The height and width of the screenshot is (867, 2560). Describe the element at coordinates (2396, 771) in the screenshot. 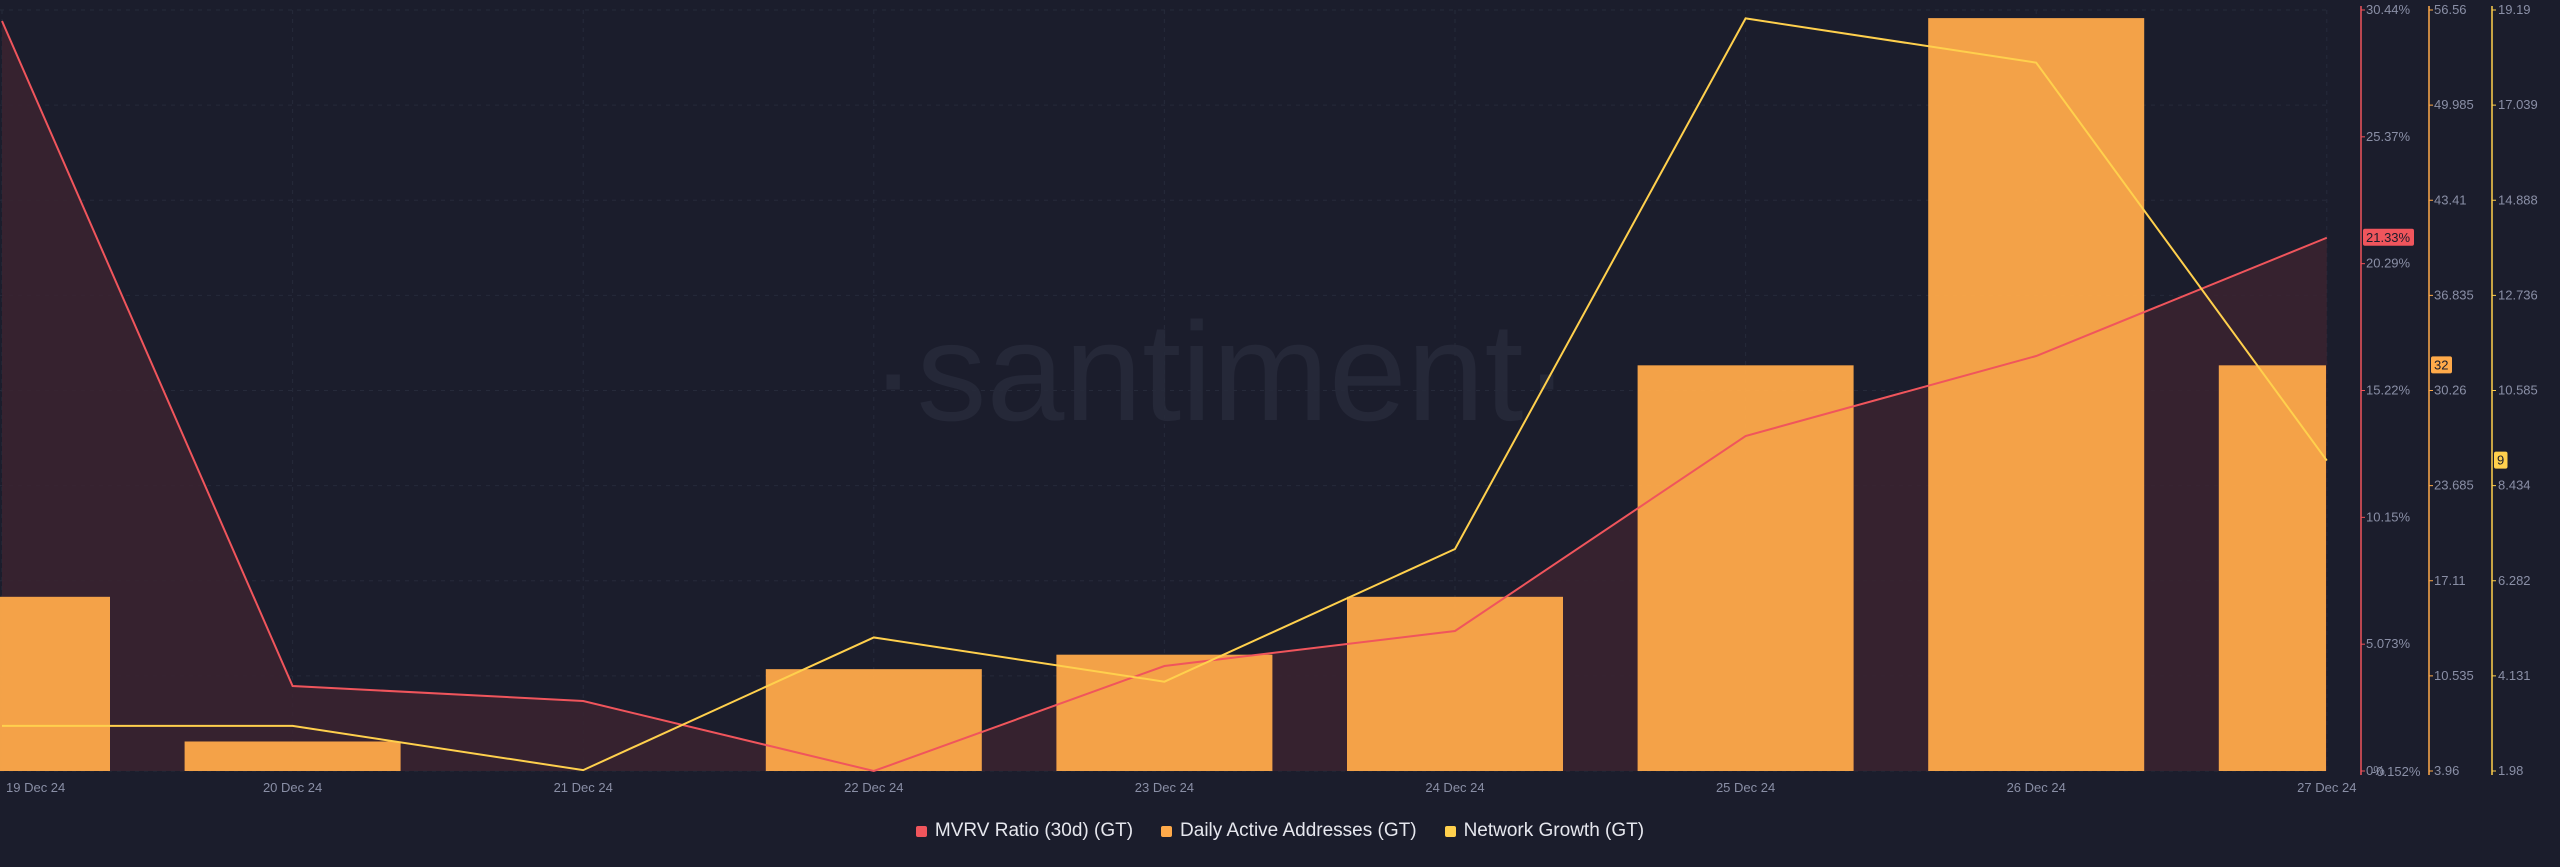

I see `axis-extra-label-mvrv: -0.152%` at that location.